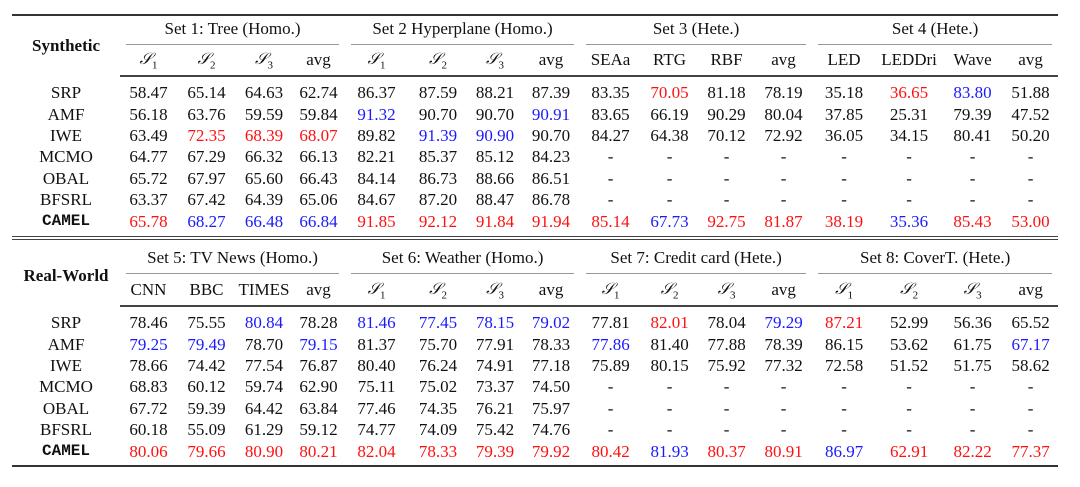 The image size is (1080, 487). I want to click on score-cell: 35.36, so click(909, 221).